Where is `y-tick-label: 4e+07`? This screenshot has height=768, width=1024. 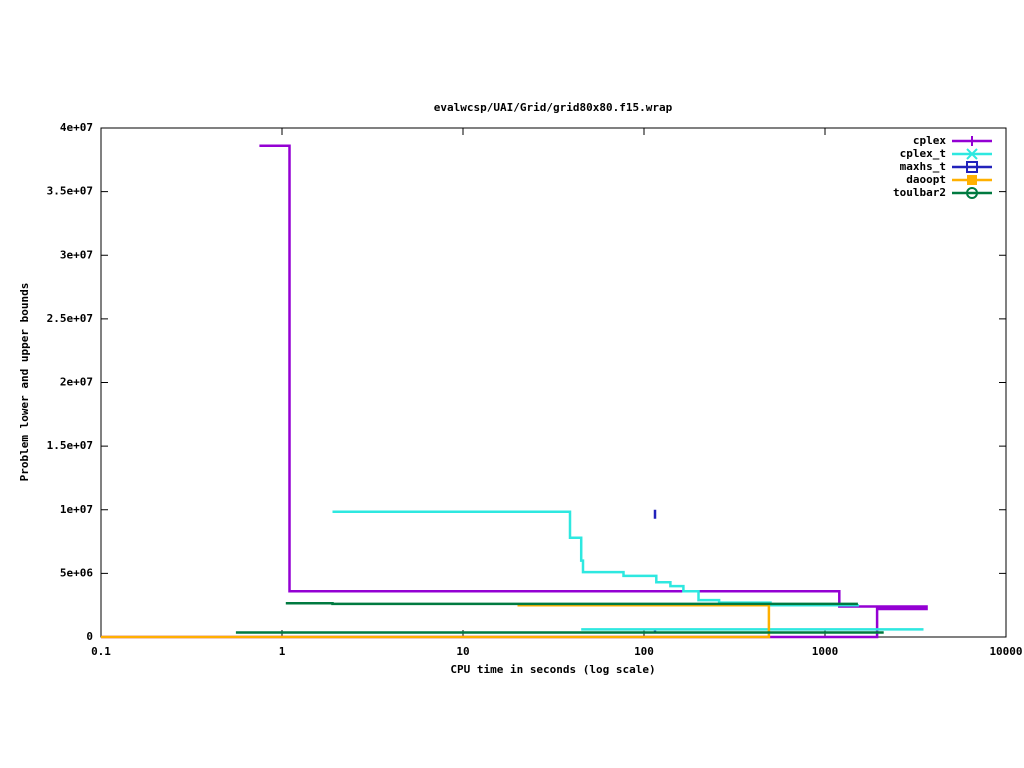
y-tick-label: 4e+07 is located at coordinates (76, 127).